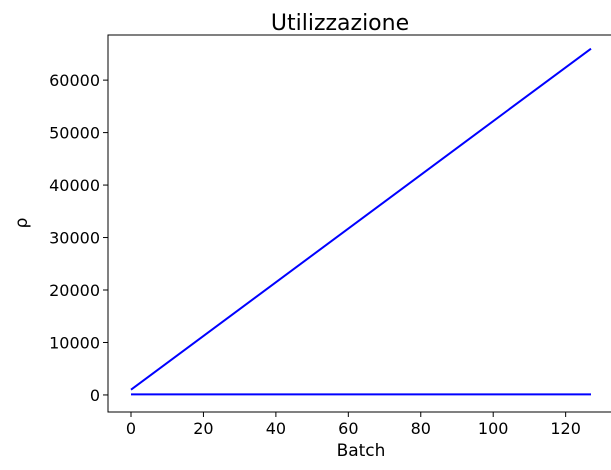  What do you see at coordinates (348, 428) in the screenshot?
I see `x-tick-label: 60` at bounding box center [348, 428].